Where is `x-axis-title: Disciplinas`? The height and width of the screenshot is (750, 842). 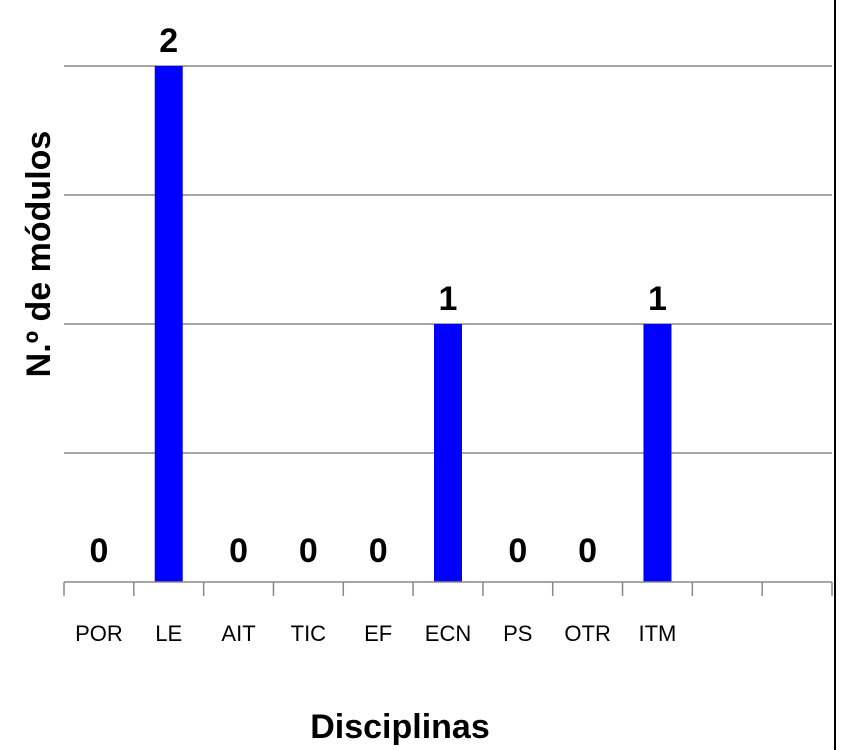
x-axis-title: Disciplinas is located at coordinates (400, 727).